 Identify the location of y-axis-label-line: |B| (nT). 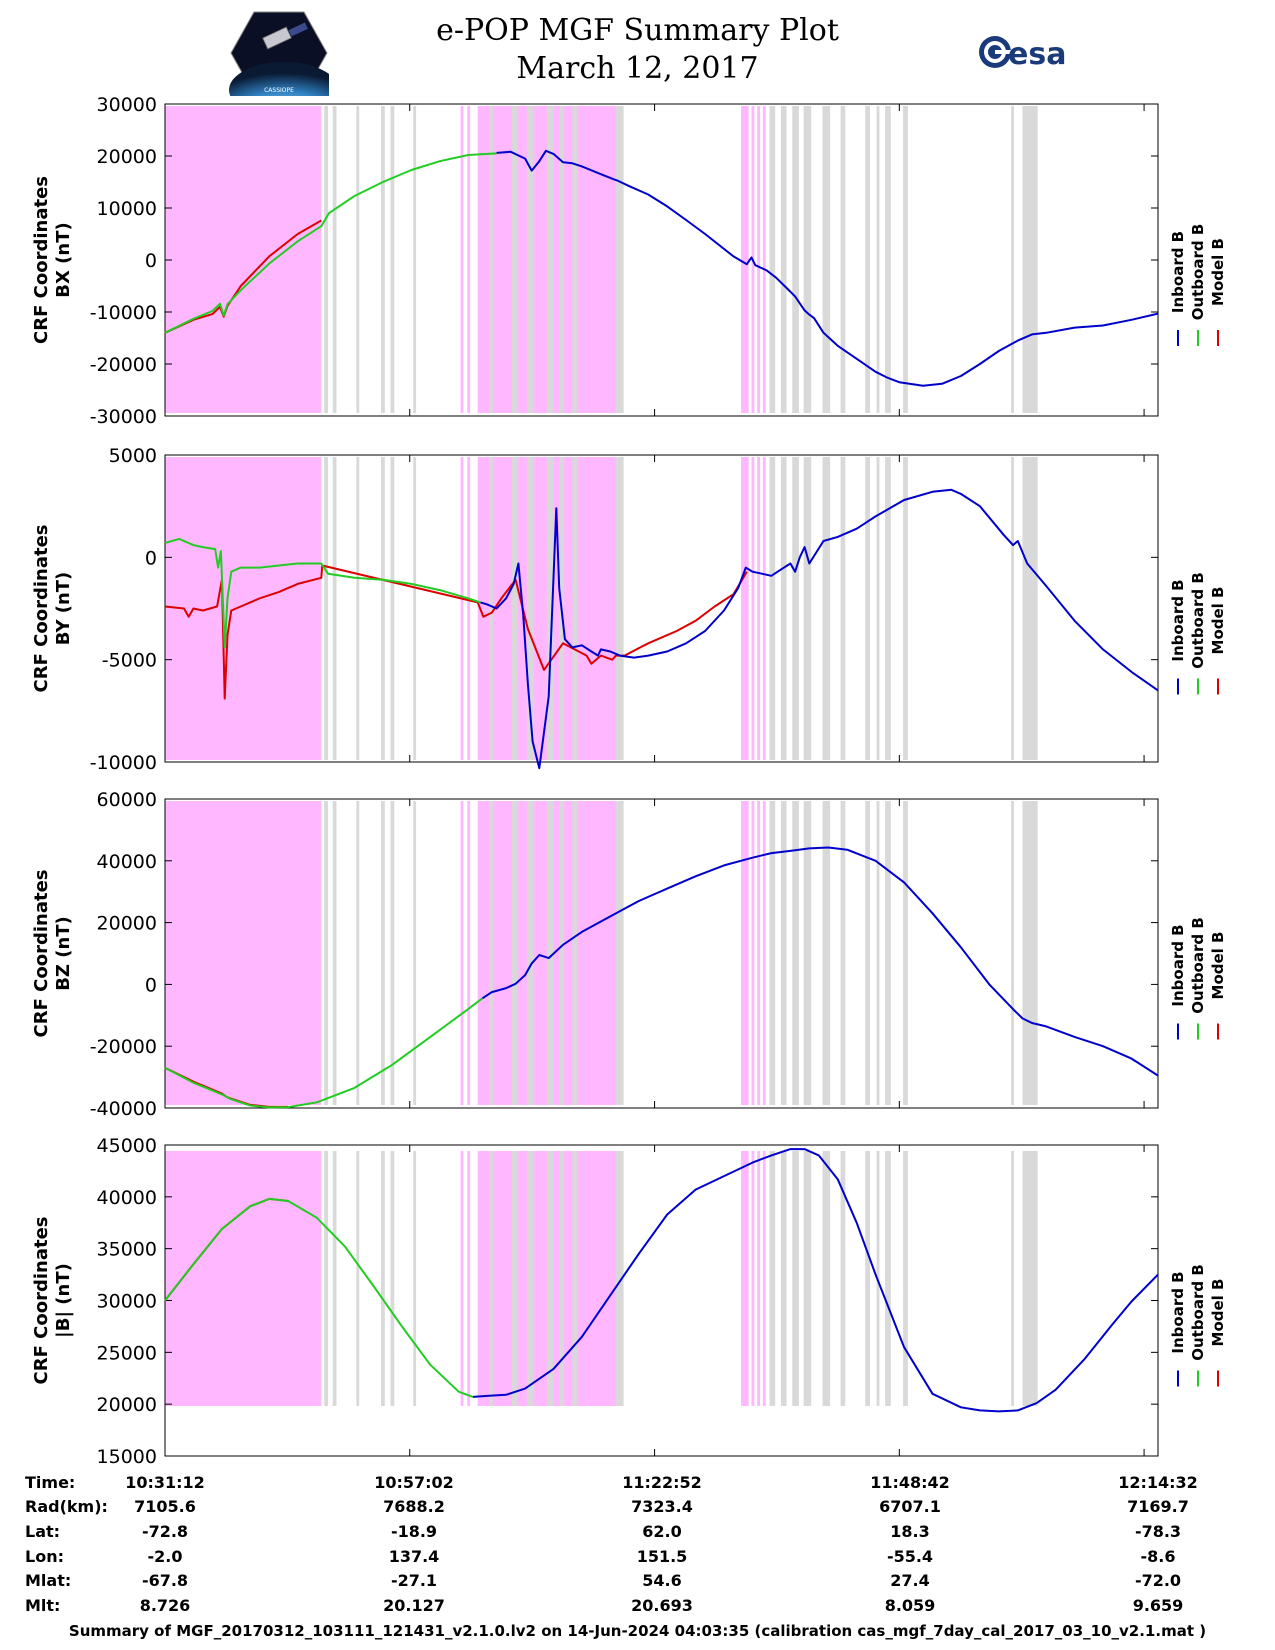
(63, 1300).